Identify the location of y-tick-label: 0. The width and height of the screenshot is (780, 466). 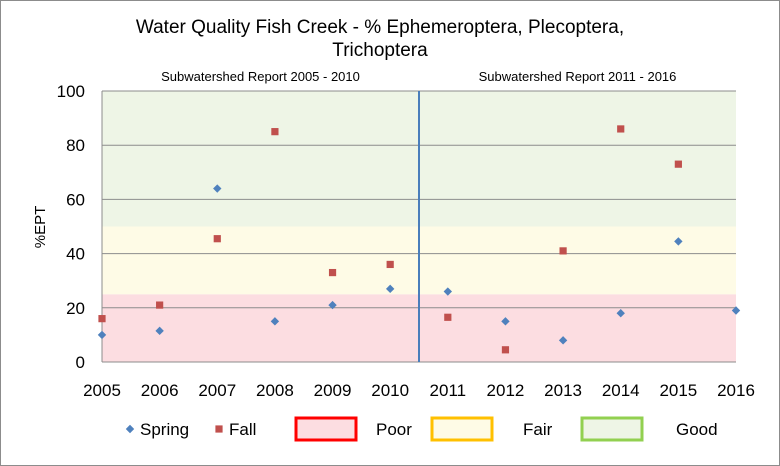
(80, 362).